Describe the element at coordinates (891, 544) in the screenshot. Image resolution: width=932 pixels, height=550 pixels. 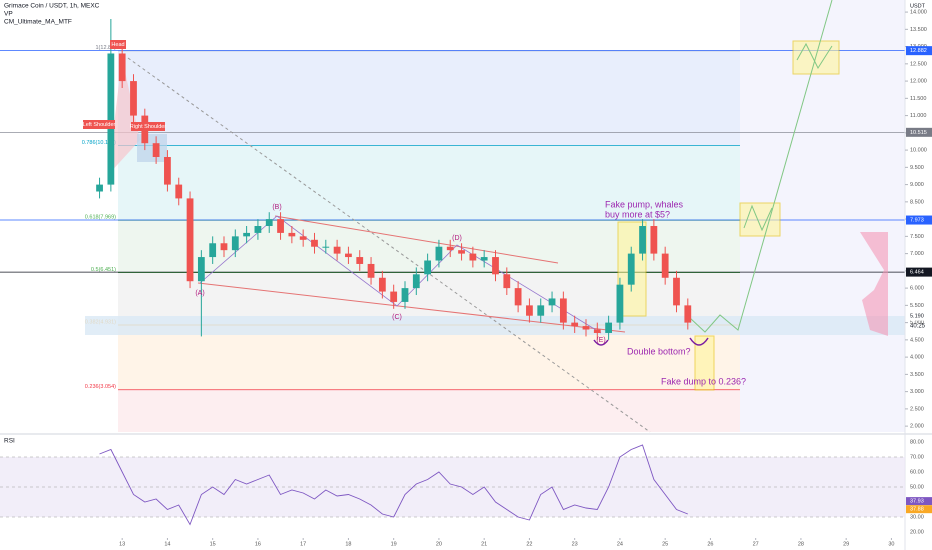
I see `x-tick-label: 30` at that location.